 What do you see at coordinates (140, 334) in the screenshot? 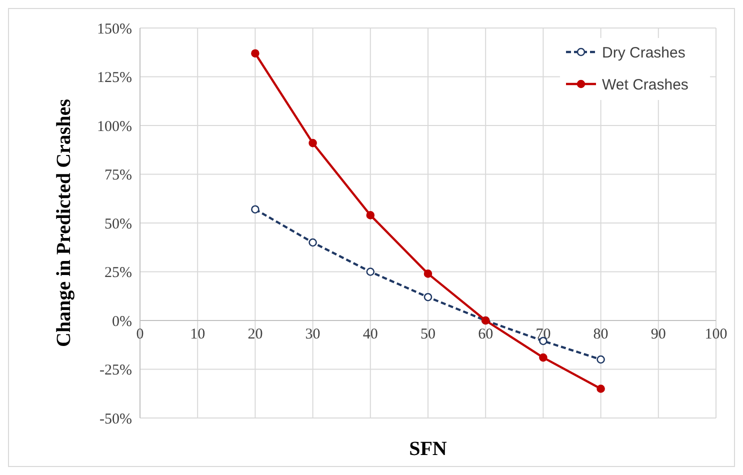
I see `x-tick-label: 0` at bounding box center [140, 334].